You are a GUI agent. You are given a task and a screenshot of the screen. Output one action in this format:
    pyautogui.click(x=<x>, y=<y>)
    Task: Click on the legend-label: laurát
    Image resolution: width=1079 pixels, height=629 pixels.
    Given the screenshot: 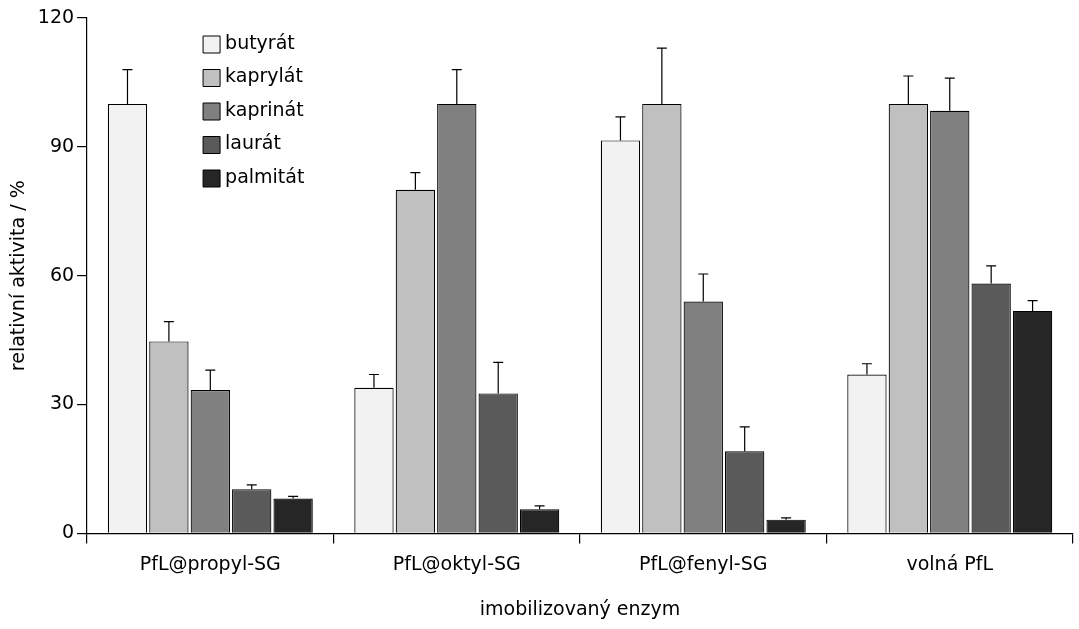 What is the action you would take?
    pyautogui.click(x=253, y=142)
    